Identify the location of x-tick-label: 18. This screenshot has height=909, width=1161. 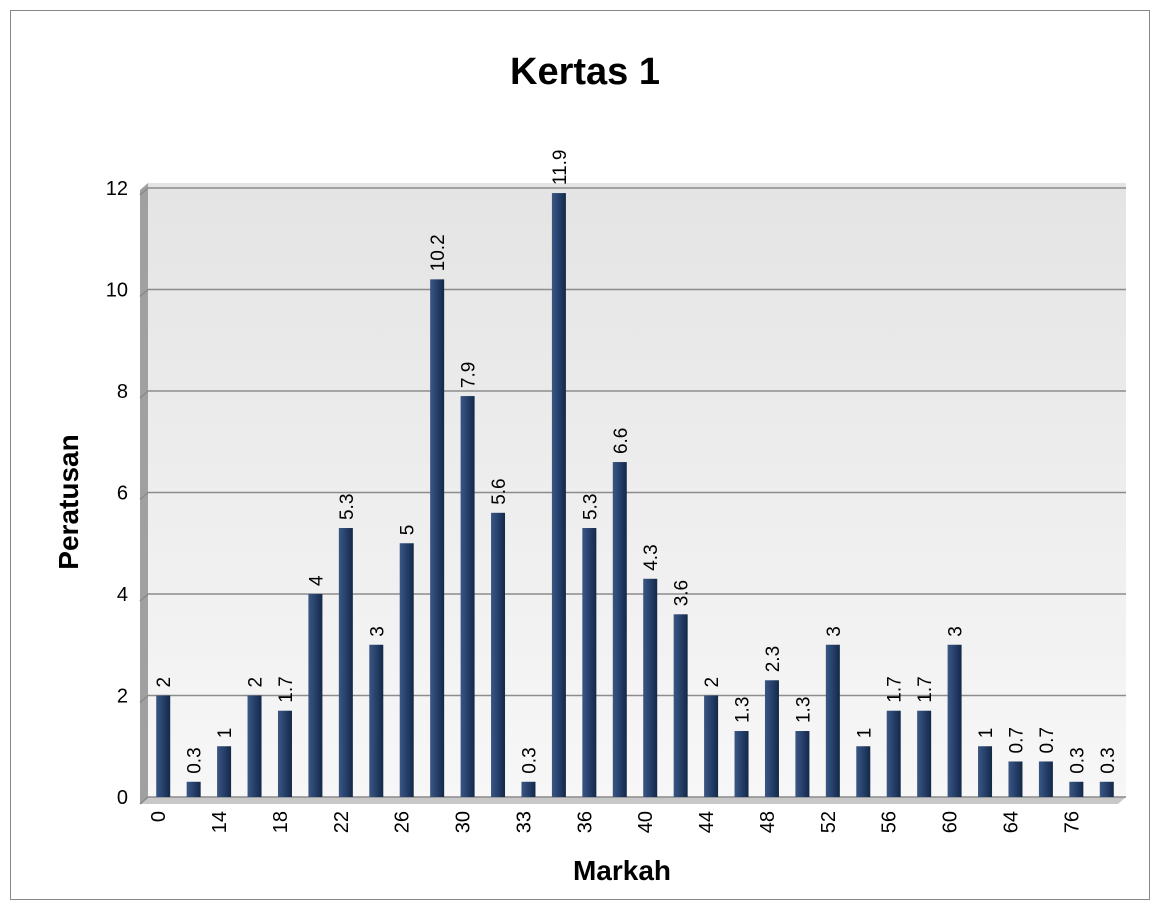
(281, 822).